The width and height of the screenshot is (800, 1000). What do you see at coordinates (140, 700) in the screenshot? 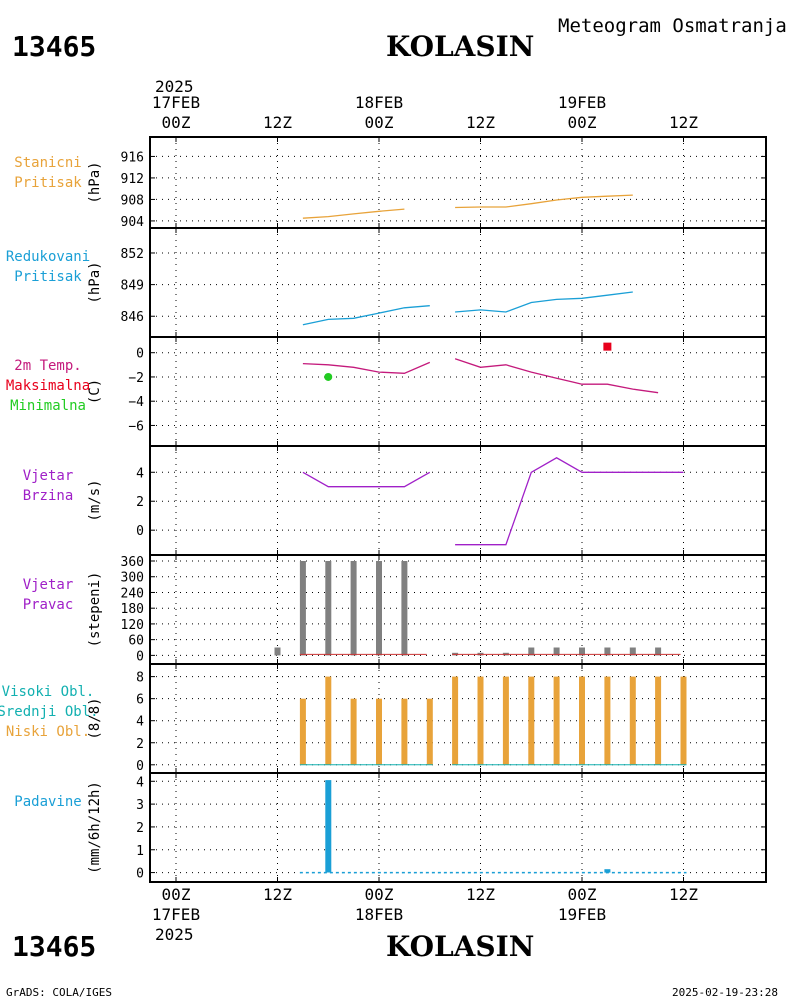
I see `y-tick-label: 6` at bounding box center [140, 700].